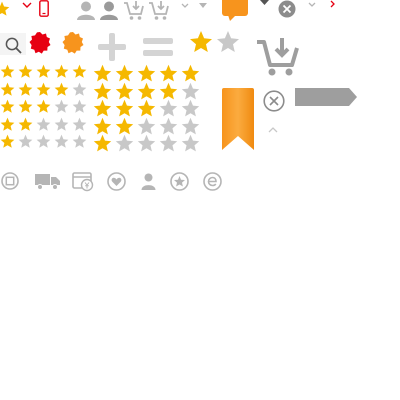  Describe the element at coordinates (40, 43) in the screenshot. I see `red-badge-icon` at that location.